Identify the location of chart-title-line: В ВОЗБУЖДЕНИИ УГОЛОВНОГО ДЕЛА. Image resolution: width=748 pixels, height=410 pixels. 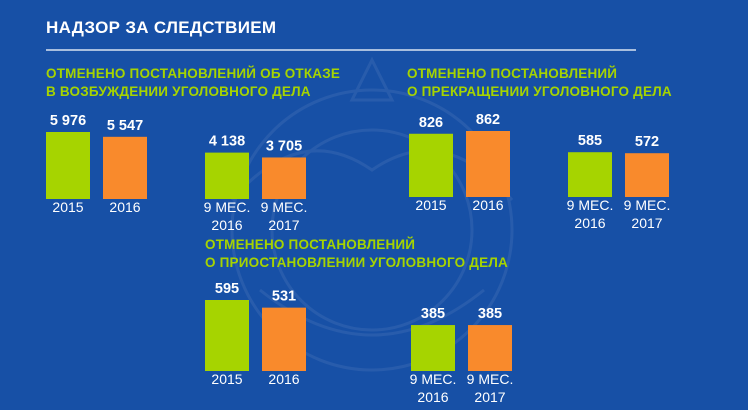
(178, 91).